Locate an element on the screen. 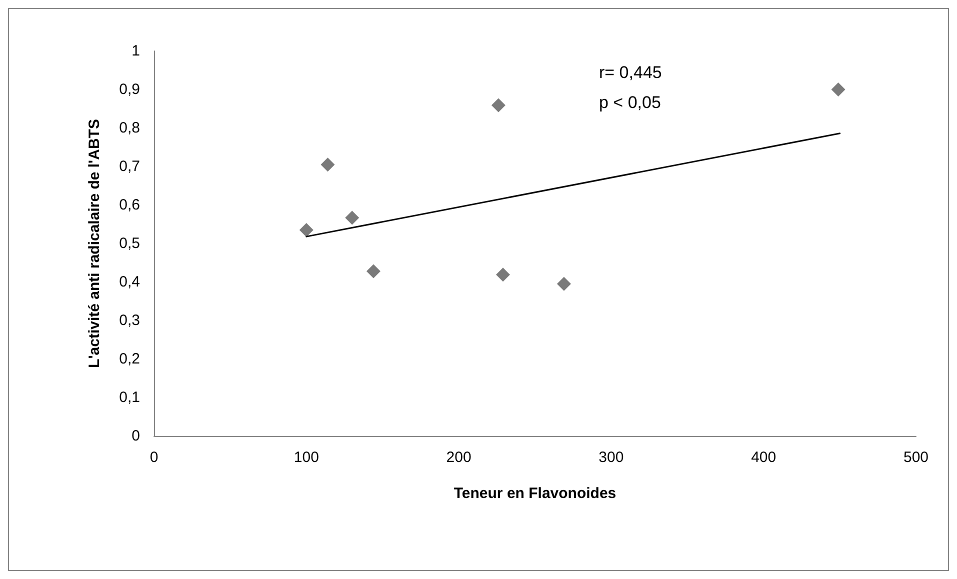 Image resolution: width=957 pixels, height=579 pixels. y-tick-label: 0,8 is located at coordinates (129, 128).